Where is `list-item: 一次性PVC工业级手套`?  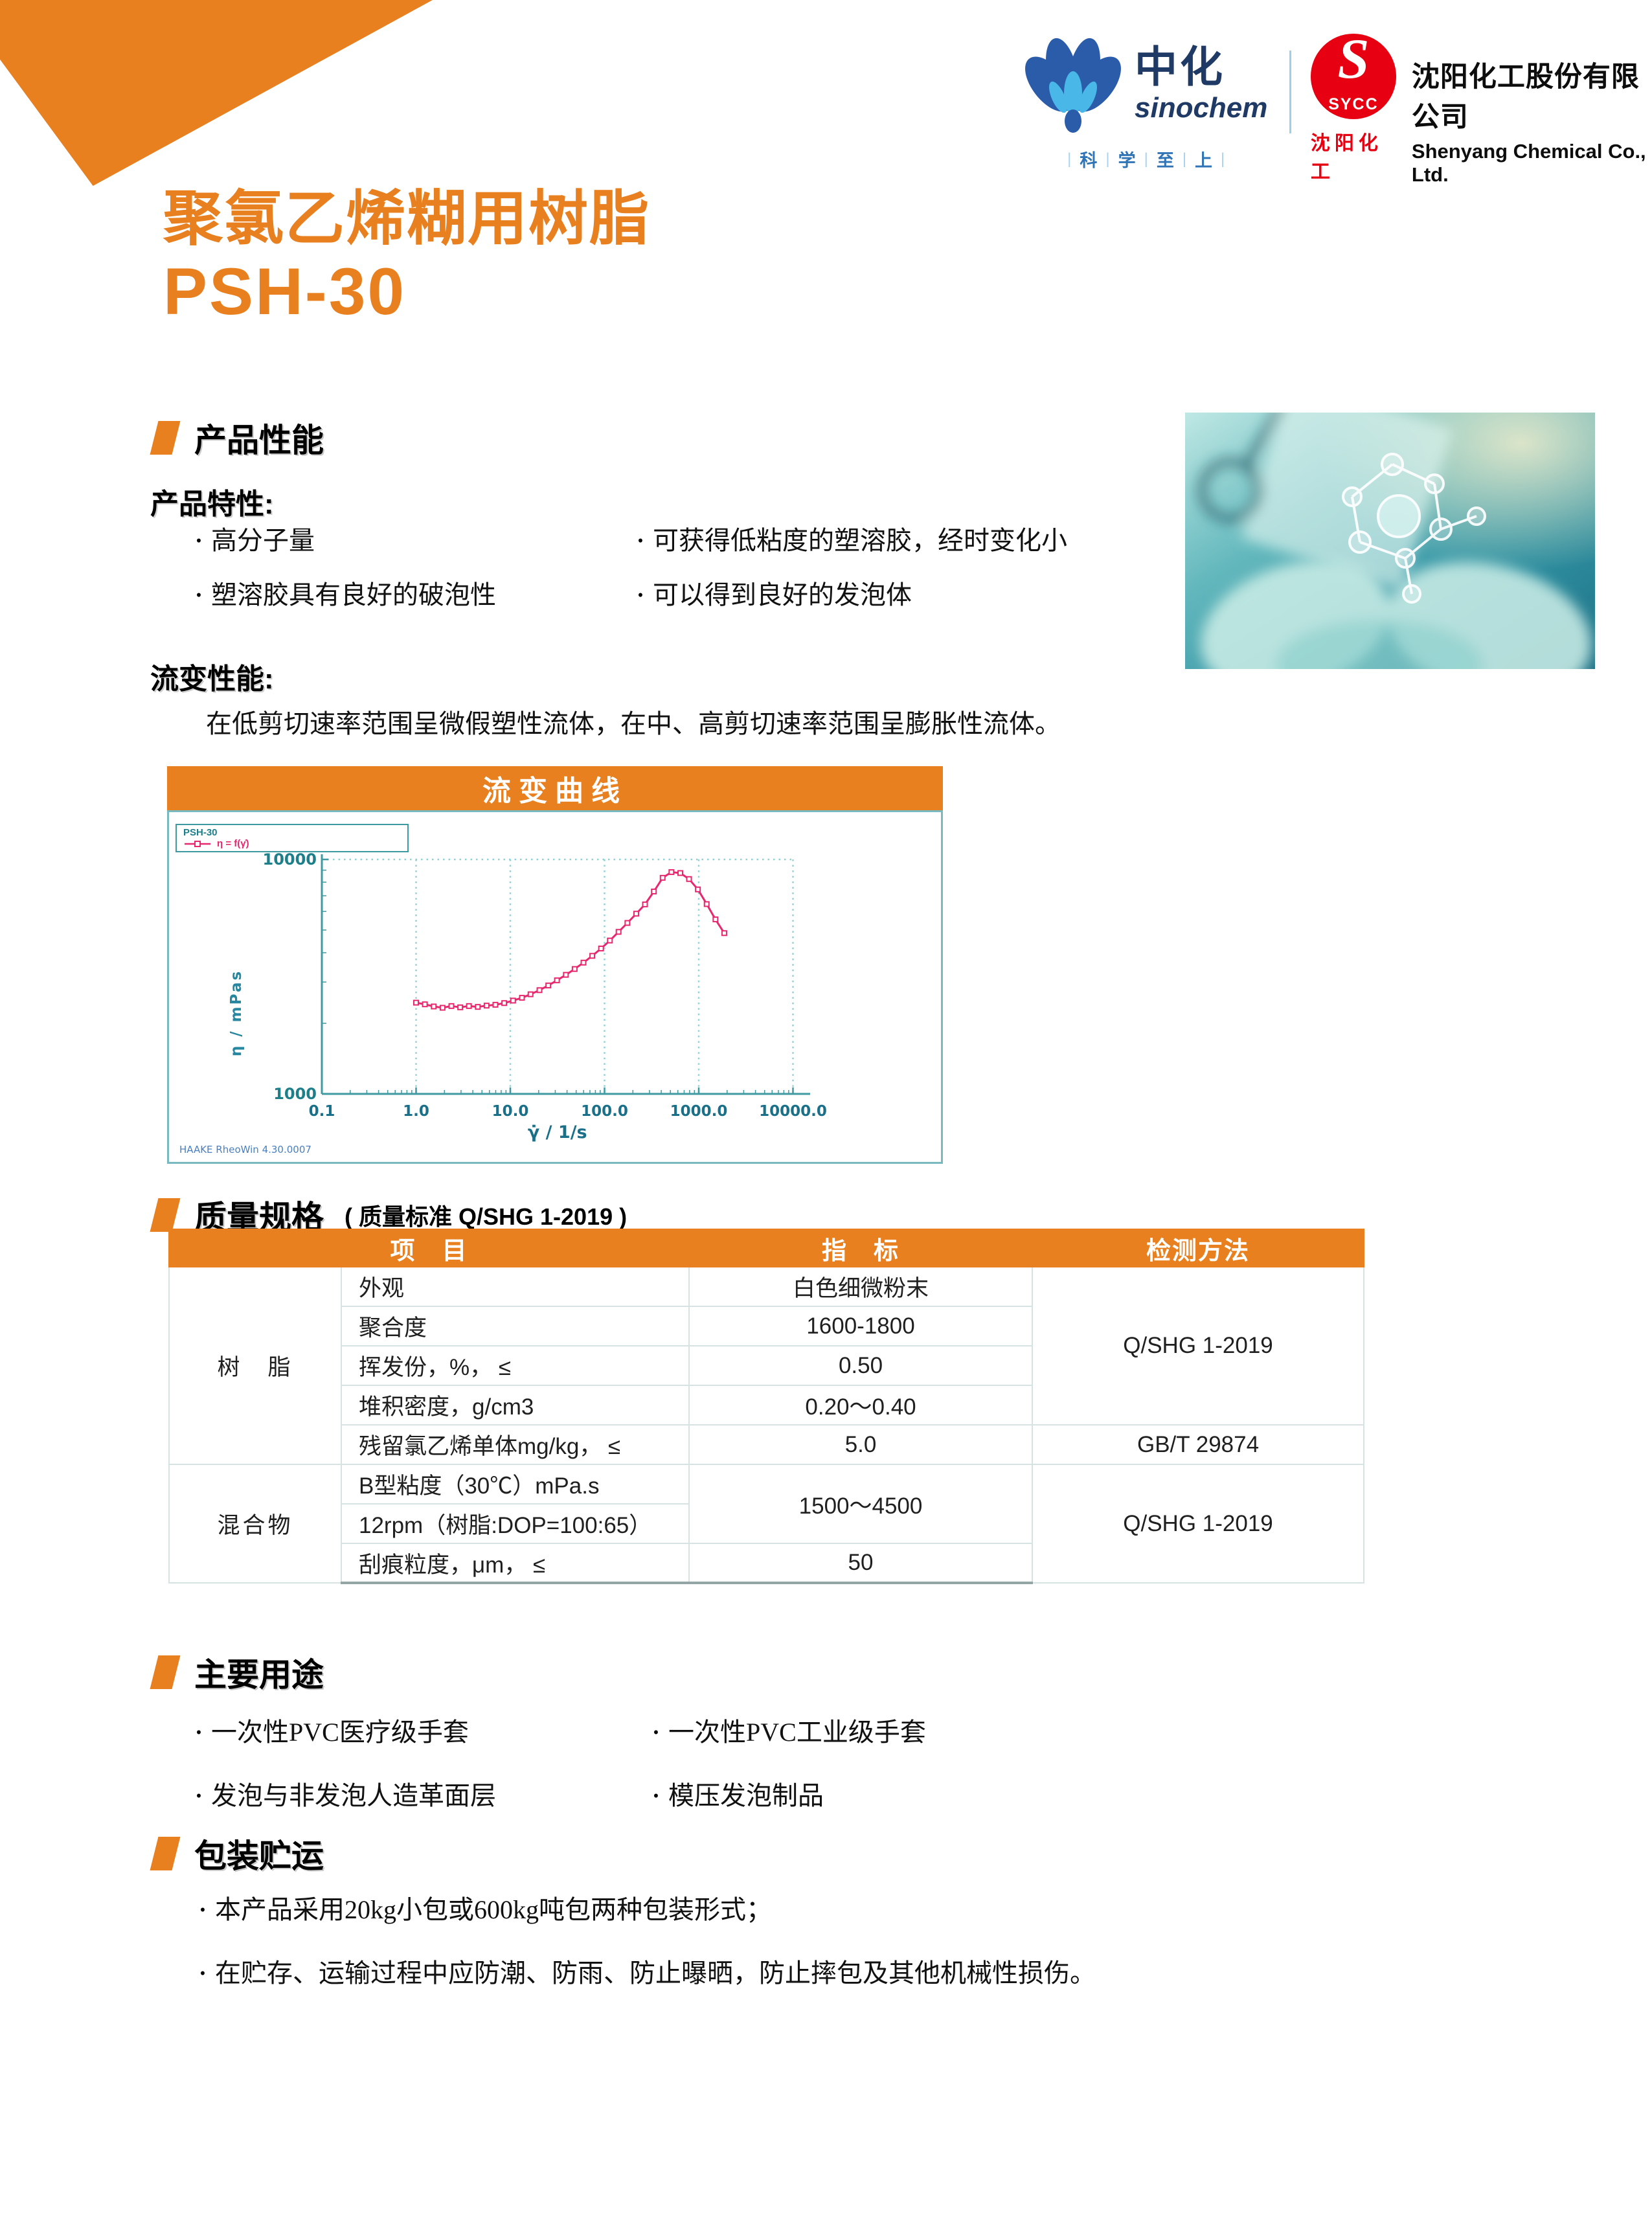 list-item: 一次性PVC工业级手套 is located at coordinates (789, 1730).